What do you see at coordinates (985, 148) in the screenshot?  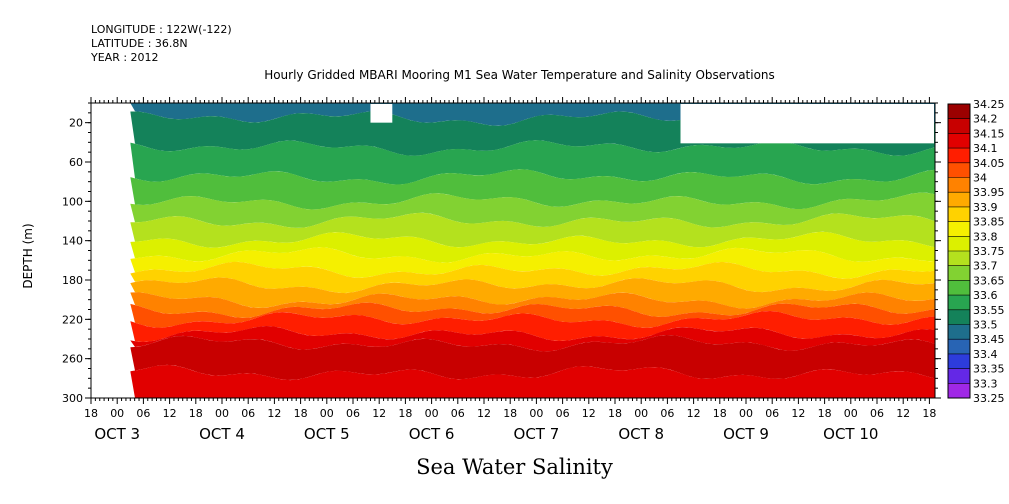 I see `colorbar-label: 34.1` at bounding box center [985, 148].